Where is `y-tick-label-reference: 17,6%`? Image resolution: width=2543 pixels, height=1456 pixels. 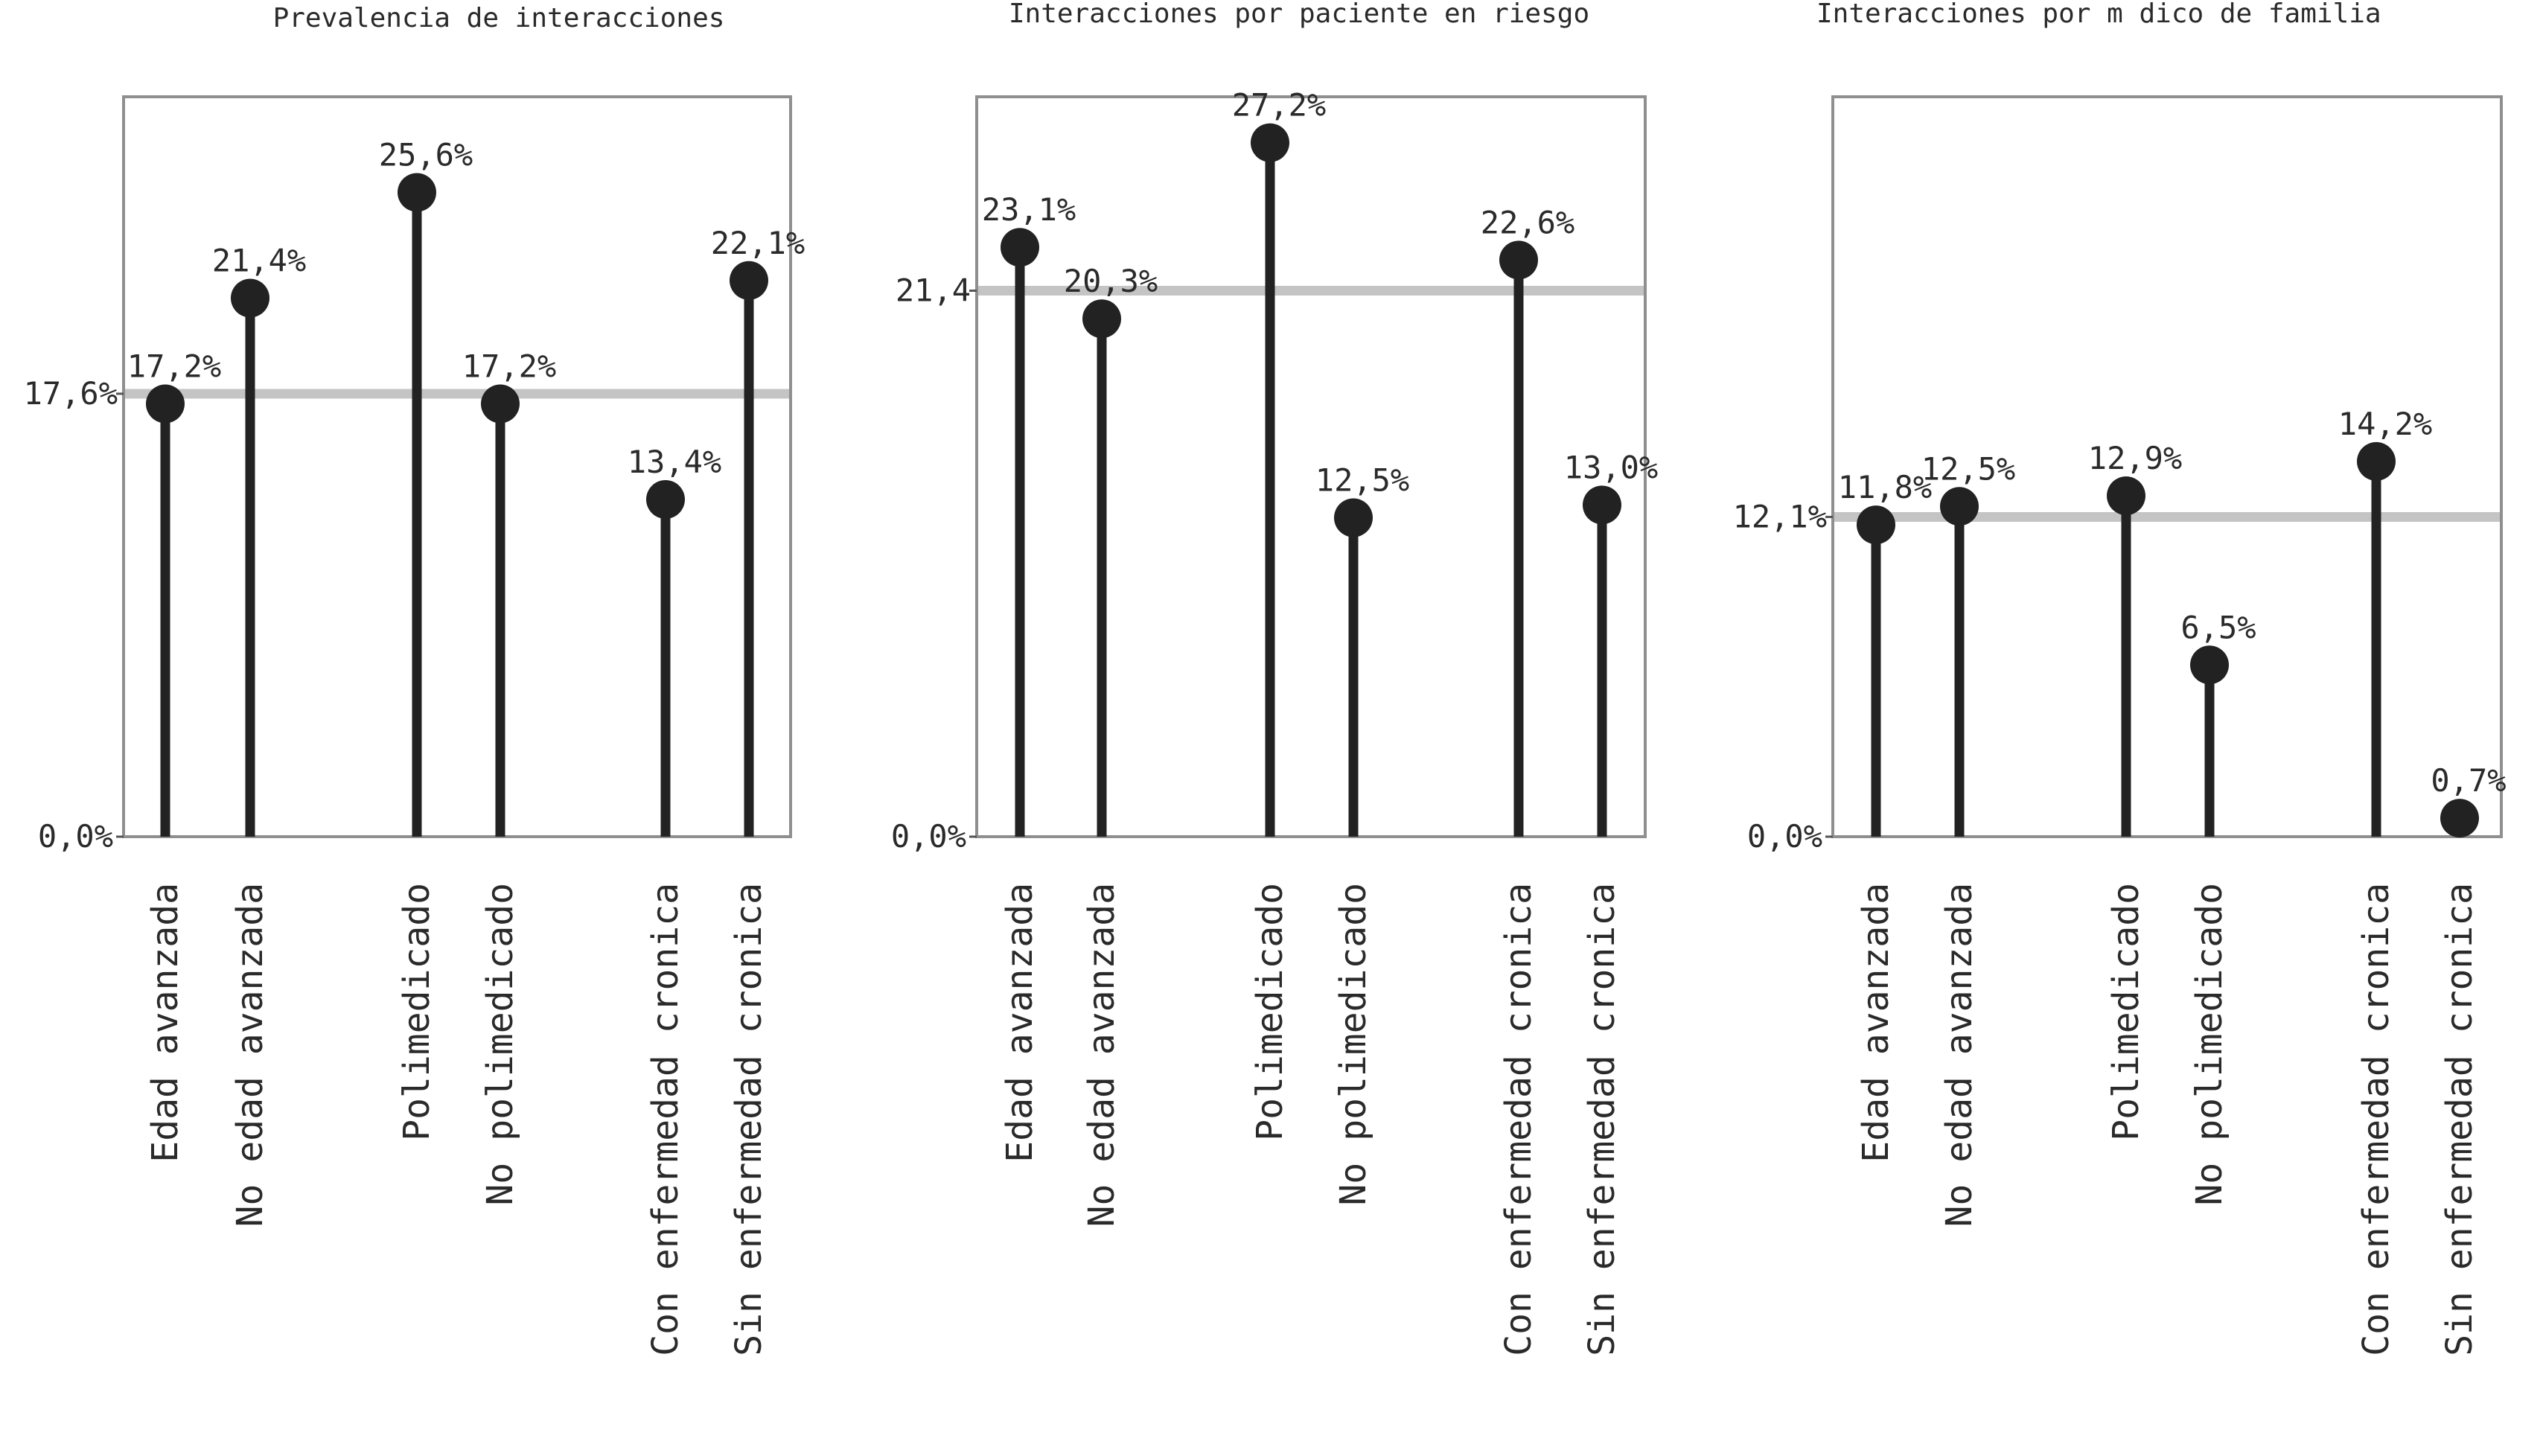
y-tick-label-reference: 17,6% is located at coordinates (71, 393).